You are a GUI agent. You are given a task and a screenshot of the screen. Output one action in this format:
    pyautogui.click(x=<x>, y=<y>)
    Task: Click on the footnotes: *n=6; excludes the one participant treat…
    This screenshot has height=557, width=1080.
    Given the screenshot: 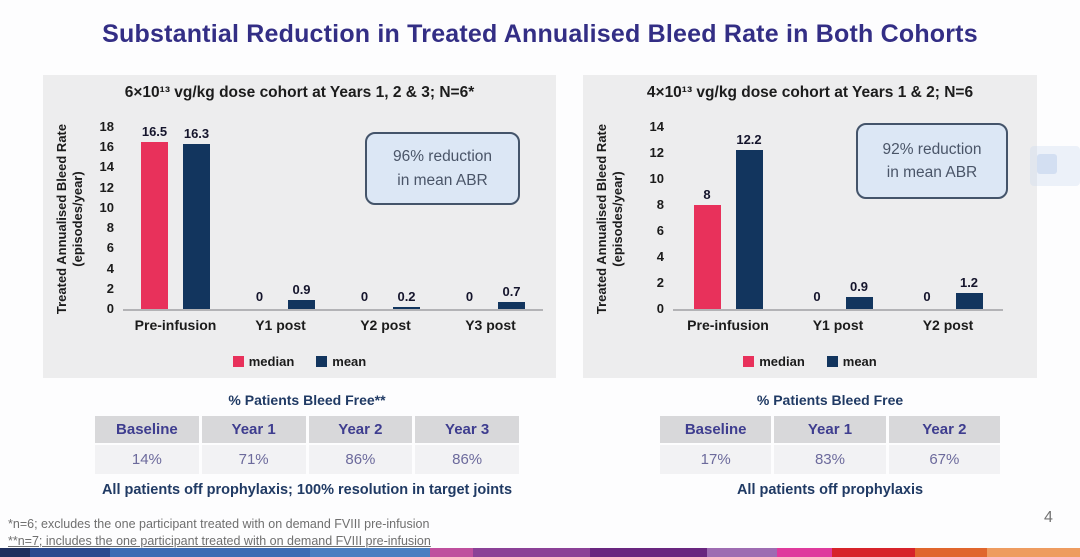 What is the action you would take?
    pyautogui.click(x=219, y=533)
    